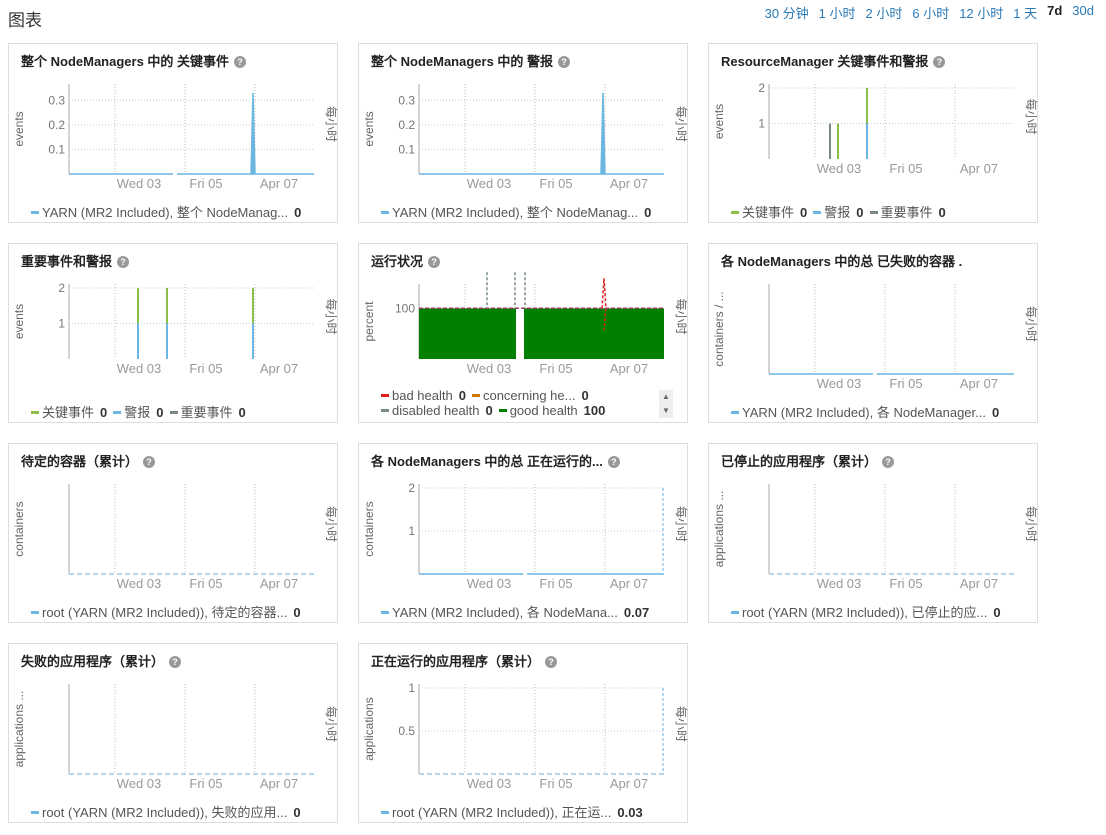 Image resolution: width=1106 pixels, height=835 pixels. I want to click on chart-svg: 100 Wed 03 Fri 05 Apr 07 percent 每小时, so click(525, 324).